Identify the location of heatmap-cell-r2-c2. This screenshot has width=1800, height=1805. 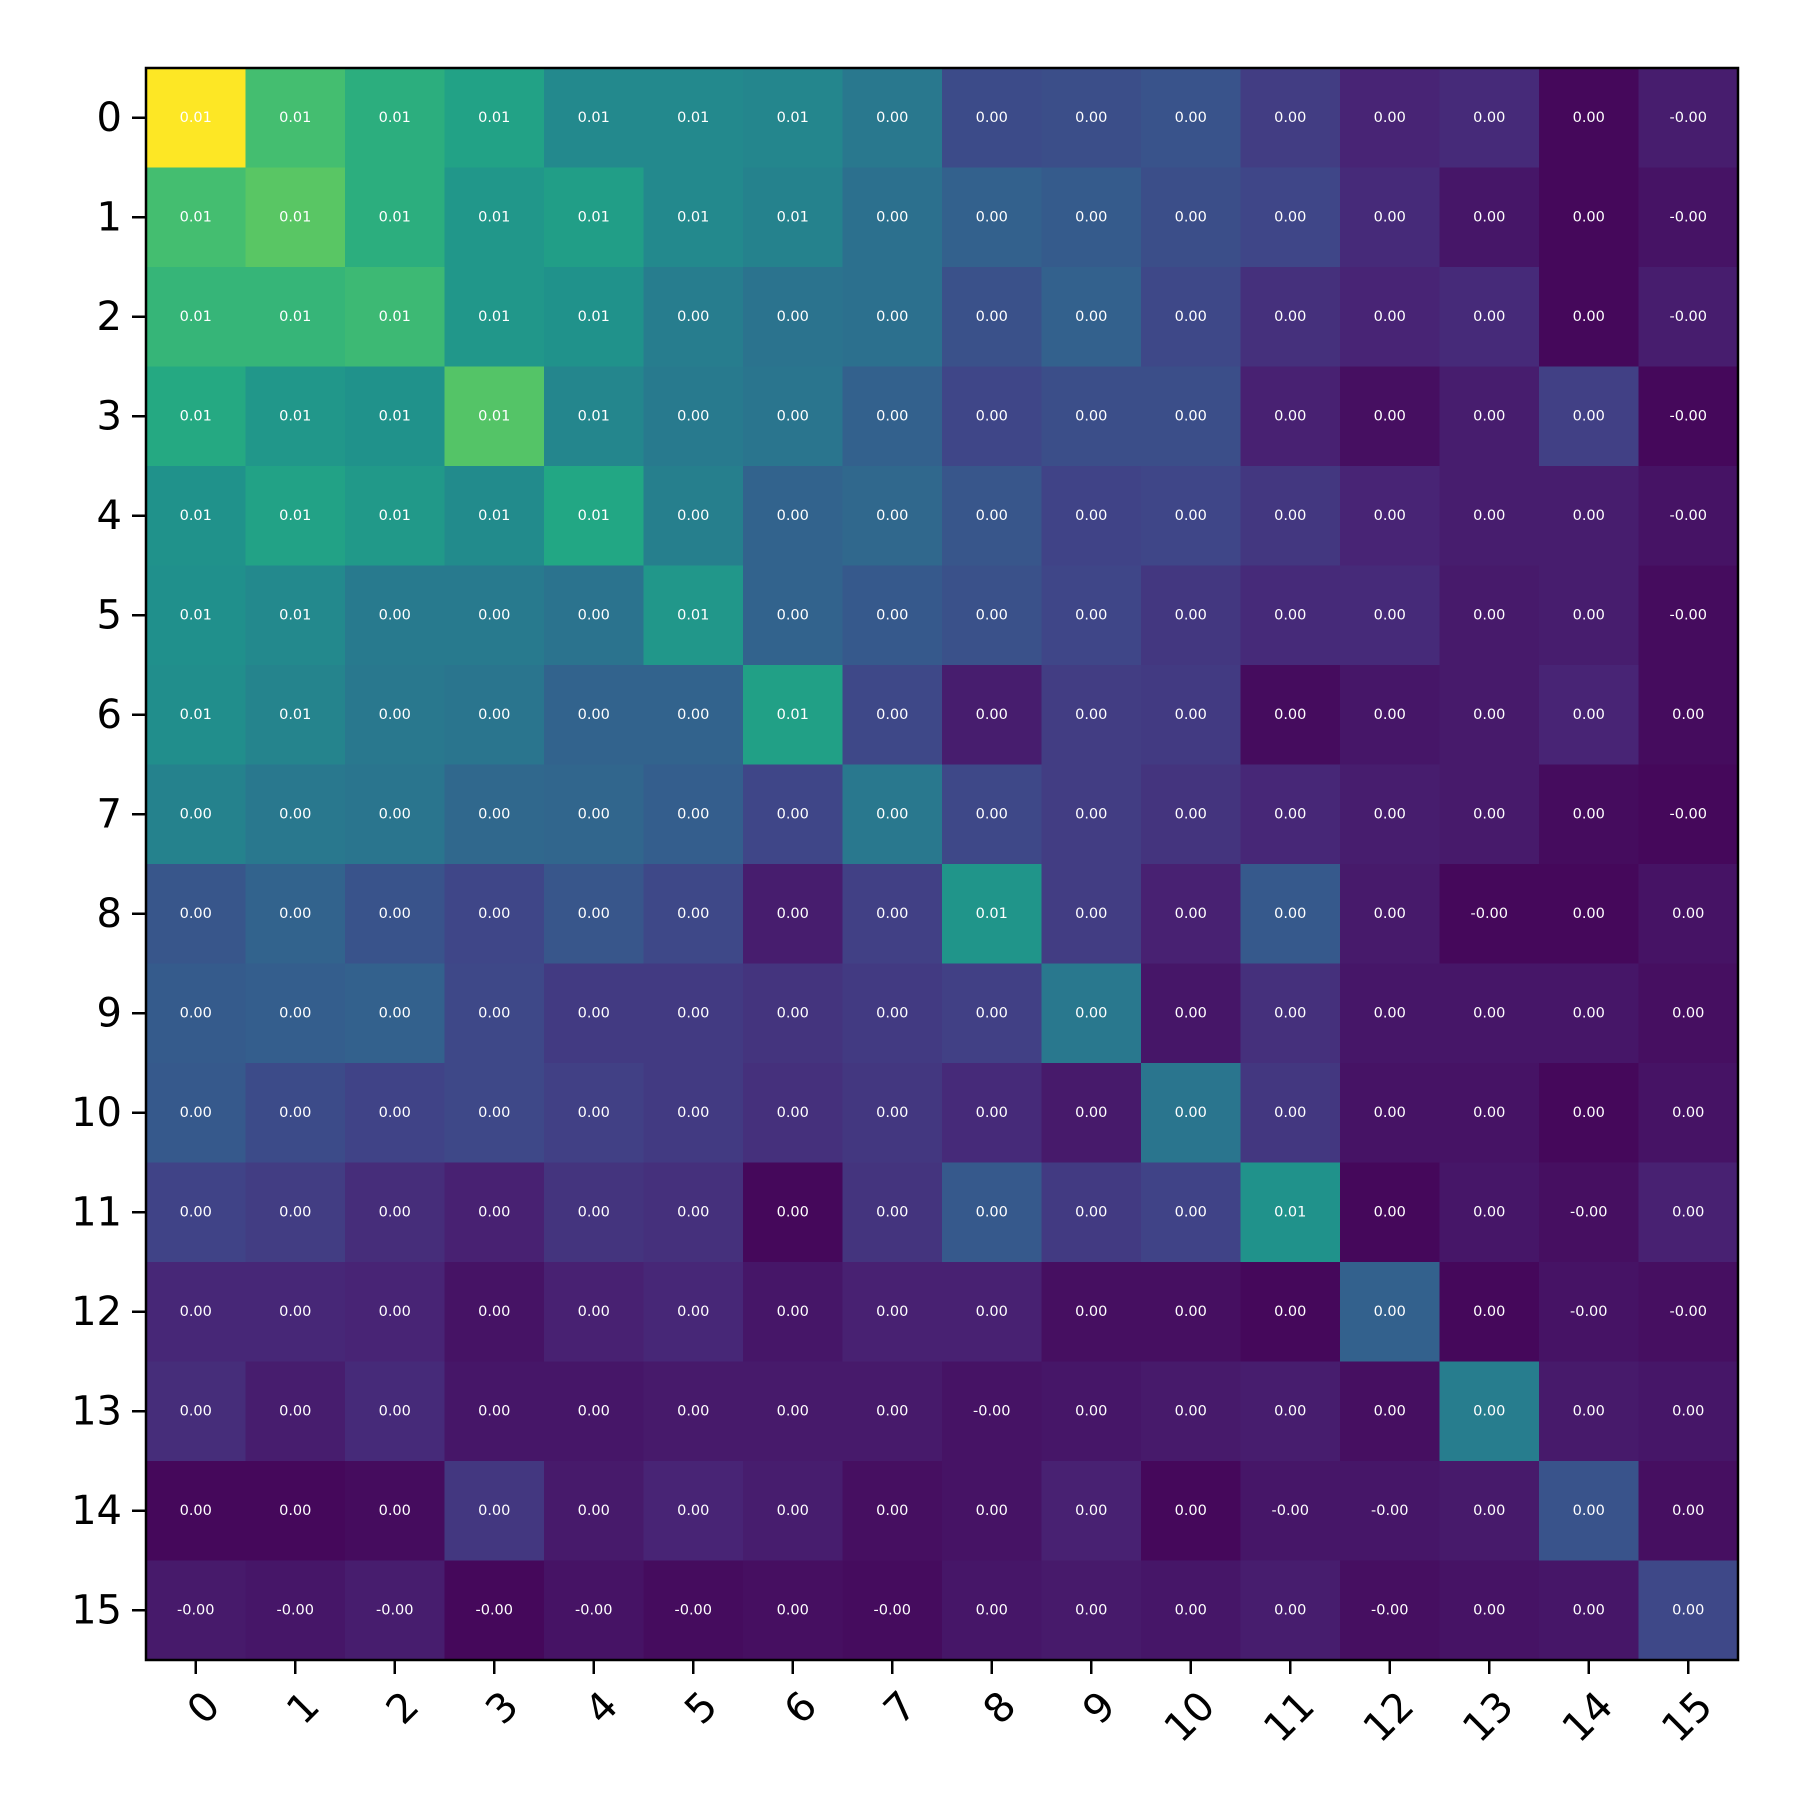
(395, 317).